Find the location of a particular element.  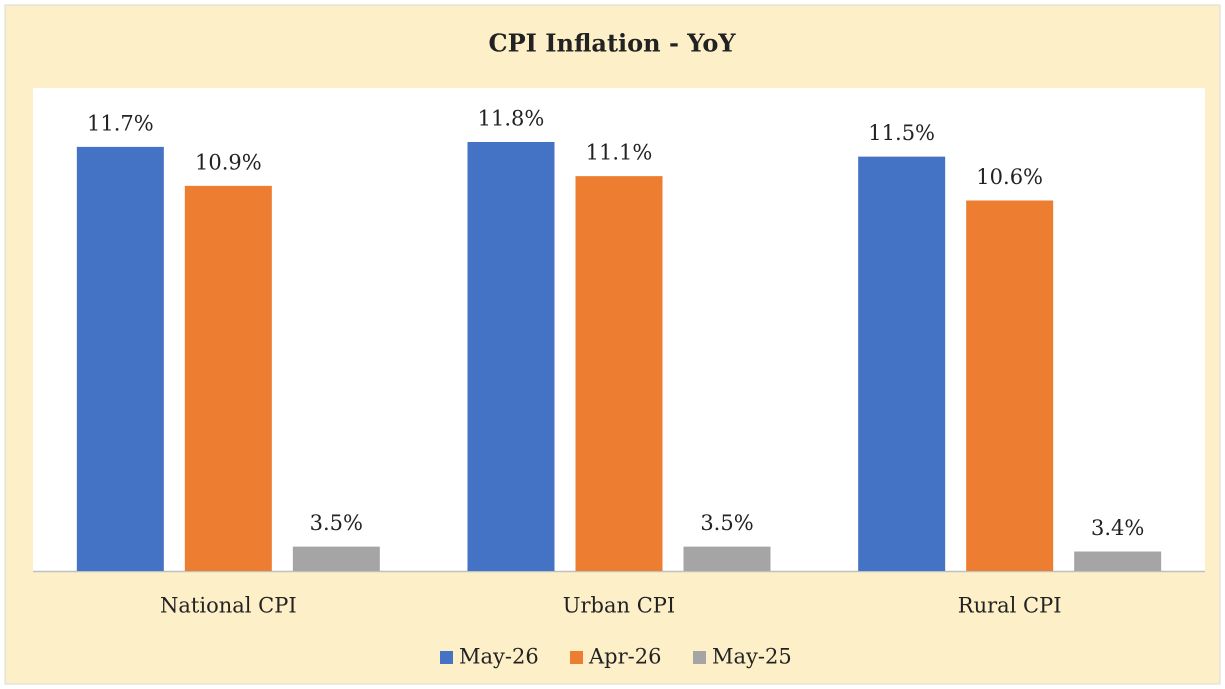

data-label: 11.8% is located at coordinates (511, 119).